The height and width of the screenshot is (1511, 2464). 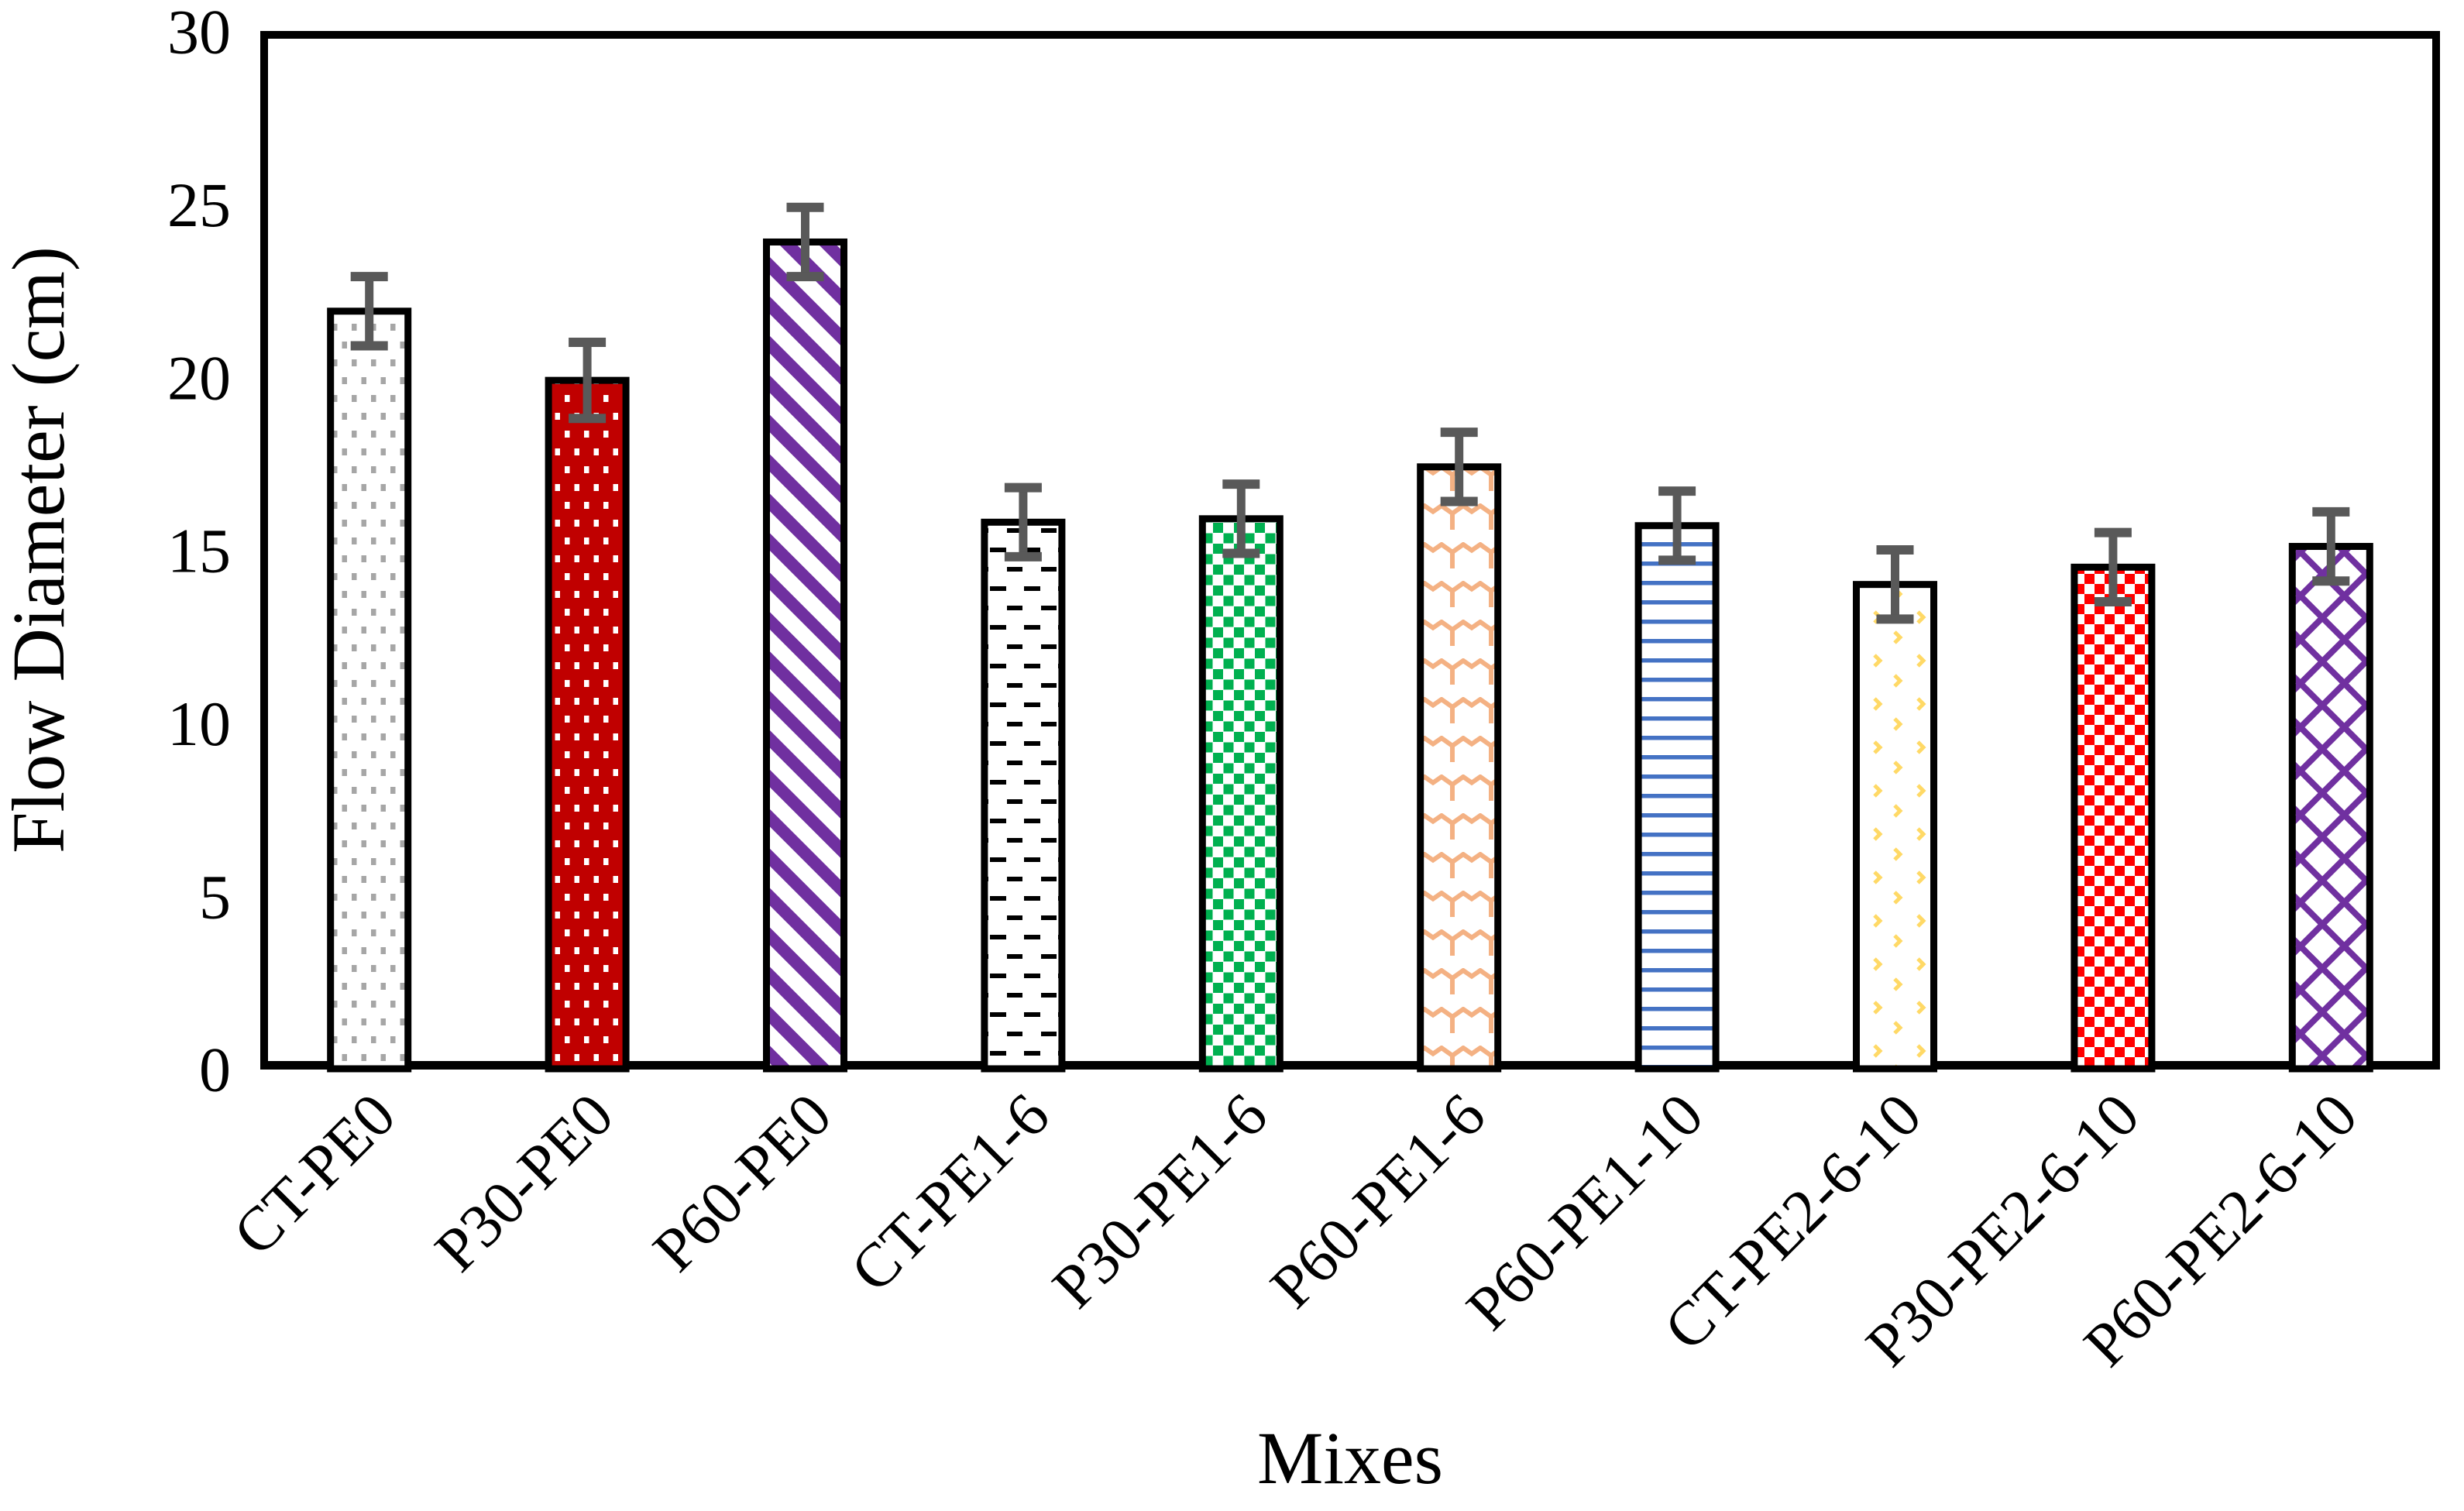 I want to click on tick-labels-layer: 0 5 10 15 20 25 30, so click(x=199, y=552).